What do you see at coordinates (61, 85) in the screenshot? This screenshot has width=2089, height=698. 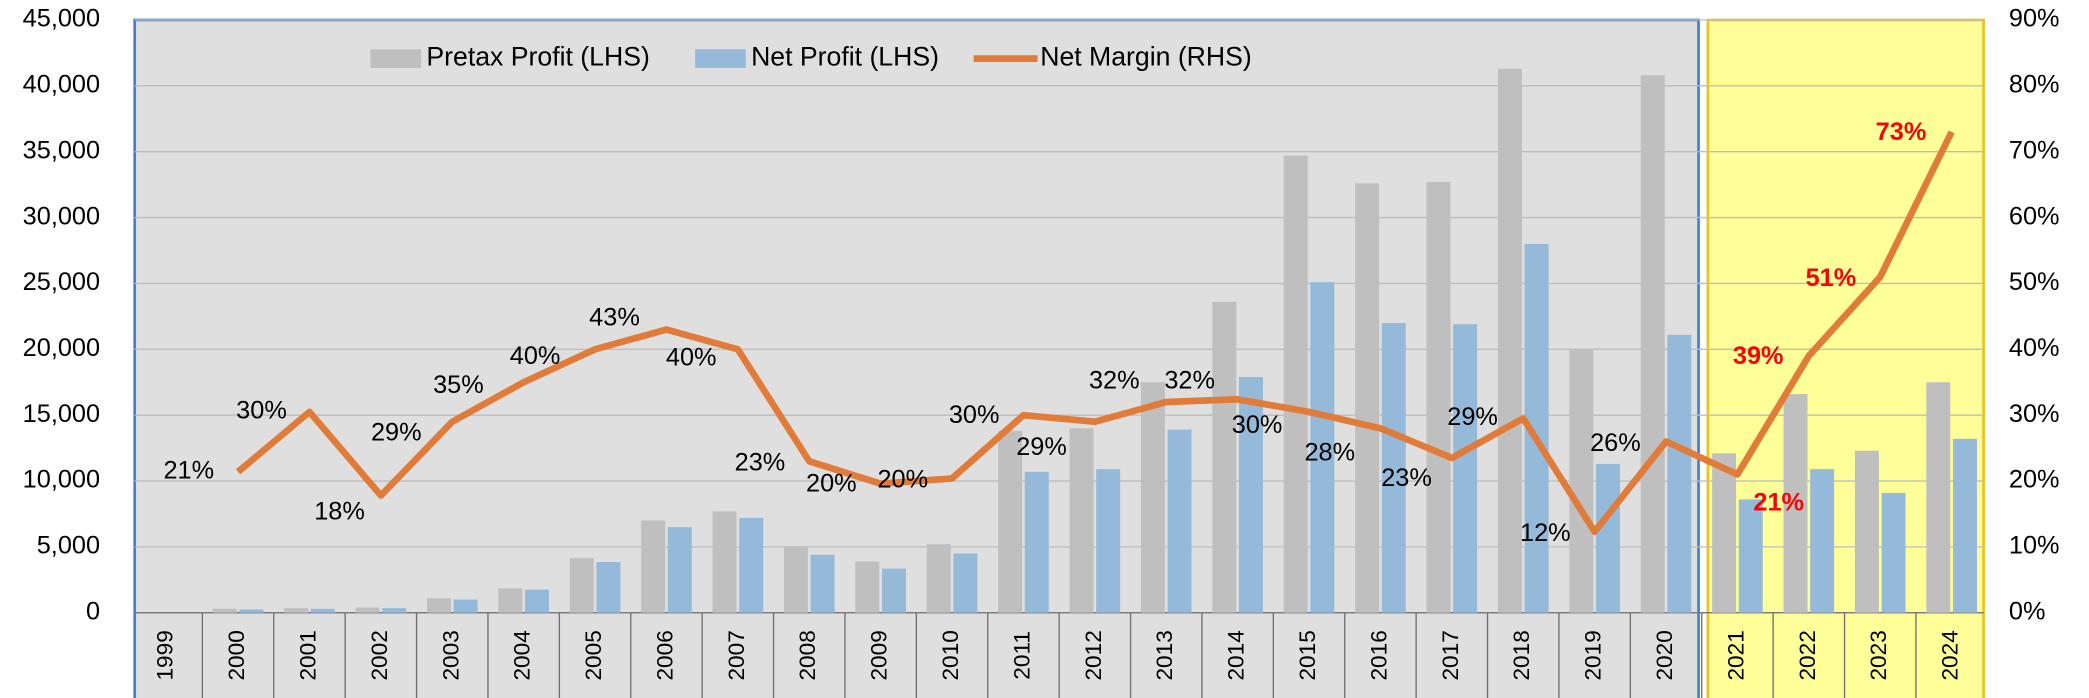 I see `y-tick-label: 40,000` at bounding box center [61, 85].